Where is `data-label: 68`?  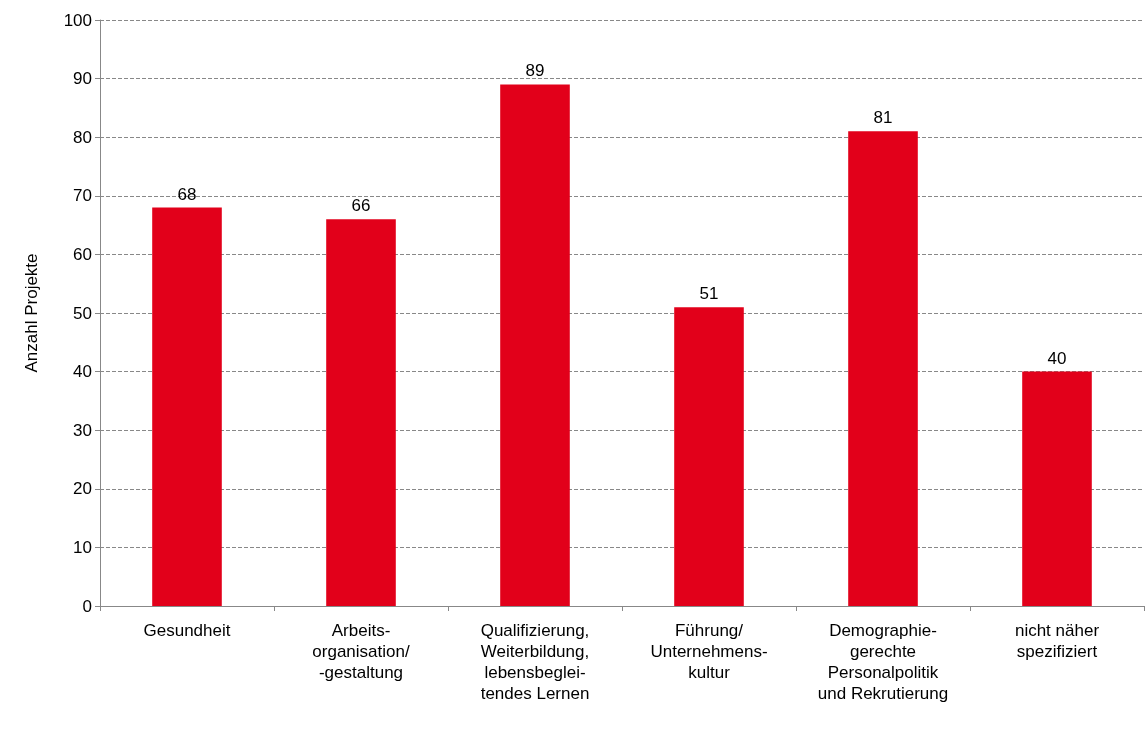
data-label: 68 is located at coordinates (187, 194).